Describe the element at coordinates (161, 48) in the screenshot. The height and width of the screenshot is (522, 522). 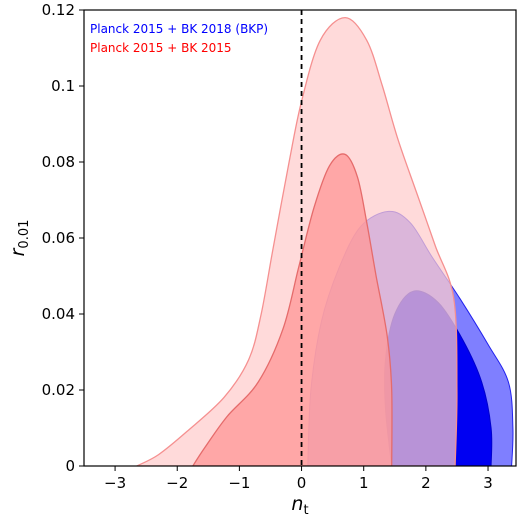
I see `legend-entry-bk2015: Planck 2015 + BK 2015` at that location.